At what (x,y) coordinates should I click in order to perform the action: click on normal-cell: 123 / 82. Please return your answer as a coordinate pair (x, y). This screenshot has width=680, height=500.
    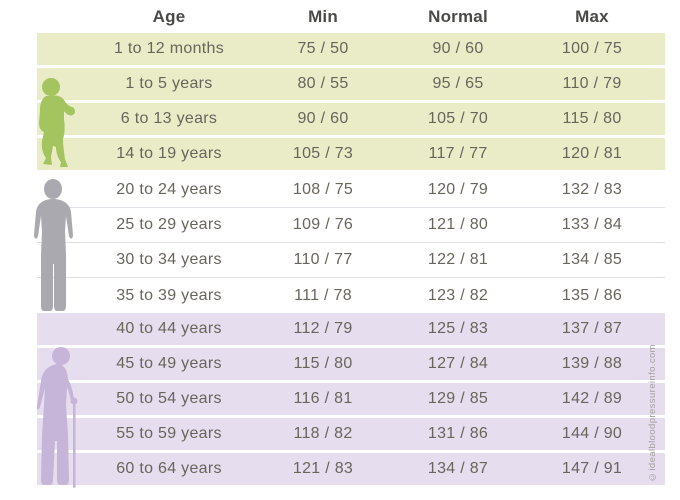
    Looking at the image, I should click on (458, 295).